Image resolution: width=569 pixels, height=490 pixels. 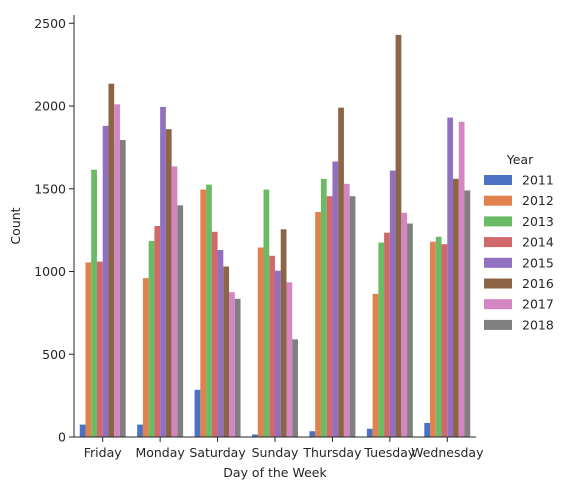 What do you see at coordinates (226, 351) in the screenshot?
I see `bar-saturday-2016` at bounding box center [226, 351].